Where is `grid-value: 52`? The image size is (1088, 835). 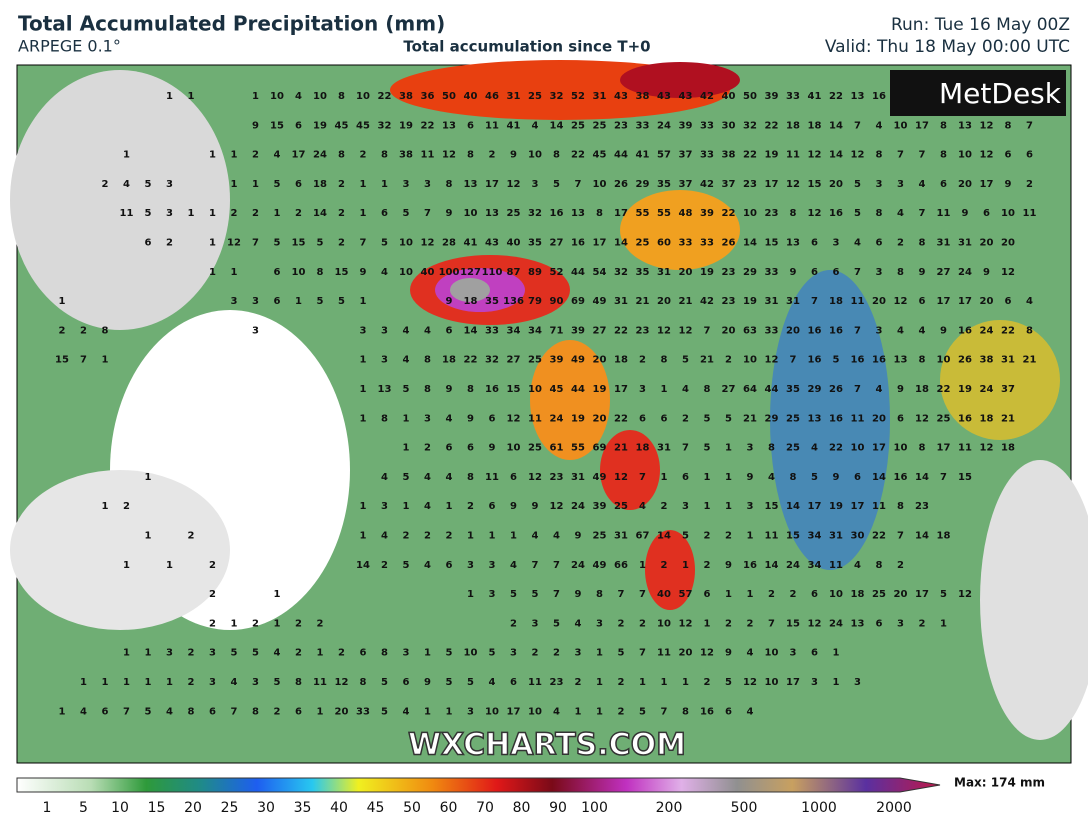
grid-value: 52 is located at coordinates (557, 272).